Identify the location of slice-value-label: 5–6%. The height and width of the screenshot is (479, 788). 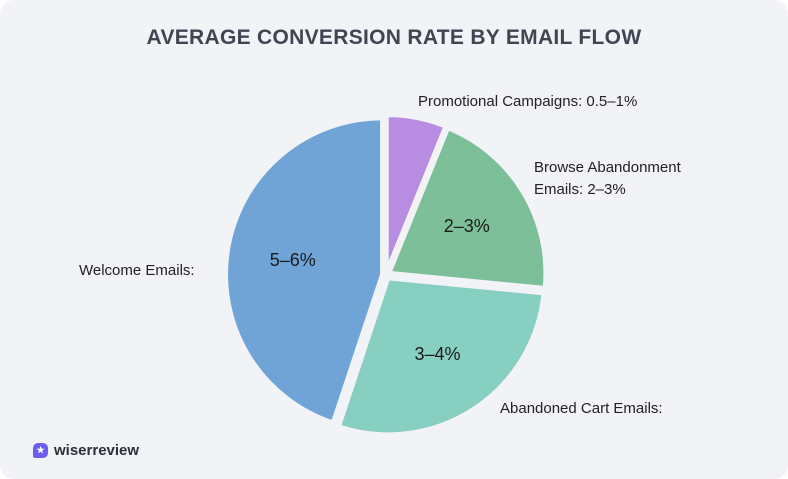
(293, 260).